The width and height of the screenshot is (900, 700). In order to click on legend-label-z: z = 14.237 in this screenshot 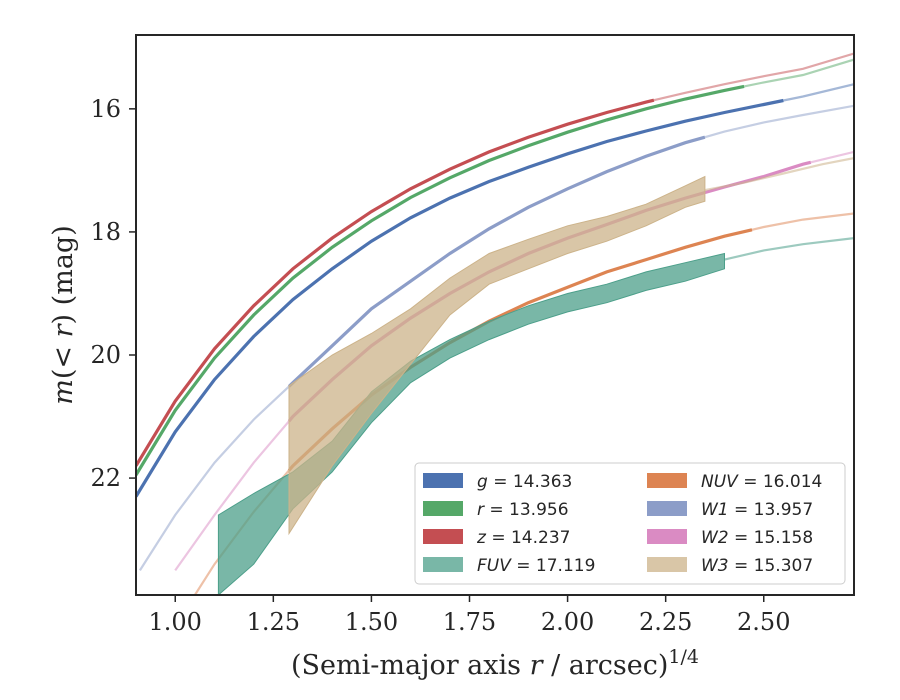, I will do `click(523, 538)`.